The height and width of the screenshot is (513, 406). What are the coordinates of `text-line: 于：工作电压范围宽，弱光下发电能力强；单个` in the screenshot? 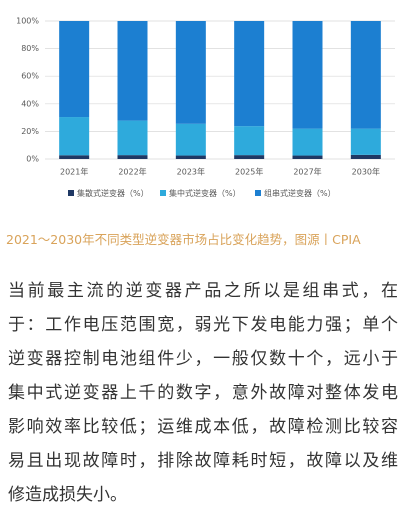 It's located at (203, 325).